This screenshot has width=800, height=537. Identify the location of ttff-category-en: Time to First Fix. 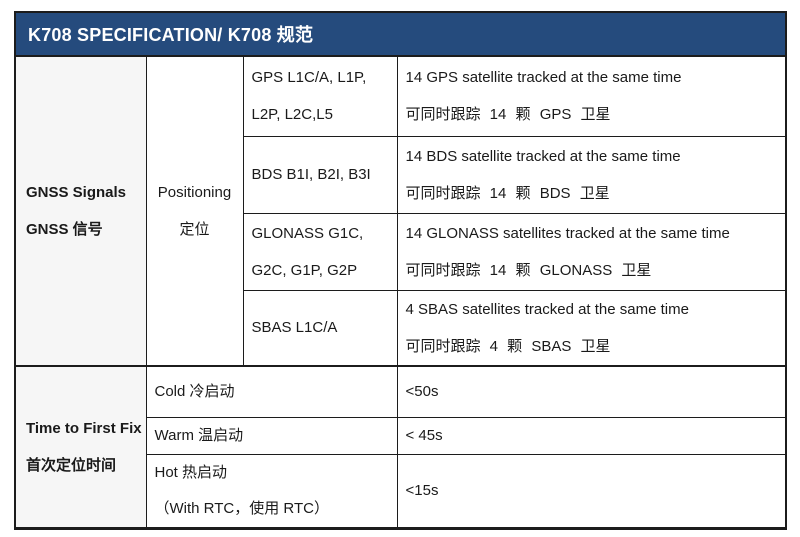
(84, 428).